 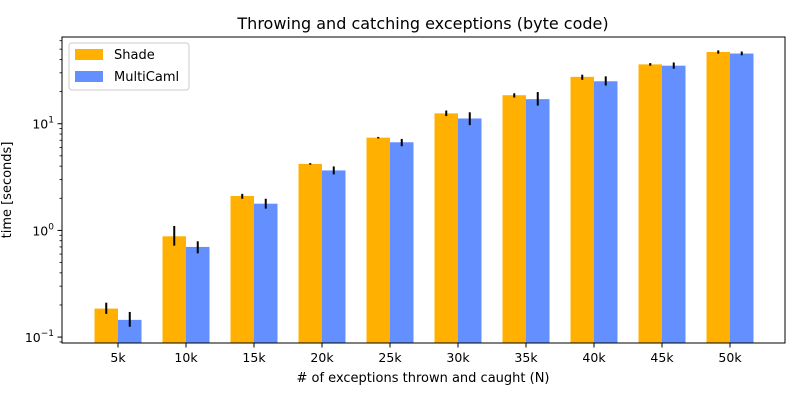 I want to click on x-tick-label-40k: 40k, so click(x=594, y=357).